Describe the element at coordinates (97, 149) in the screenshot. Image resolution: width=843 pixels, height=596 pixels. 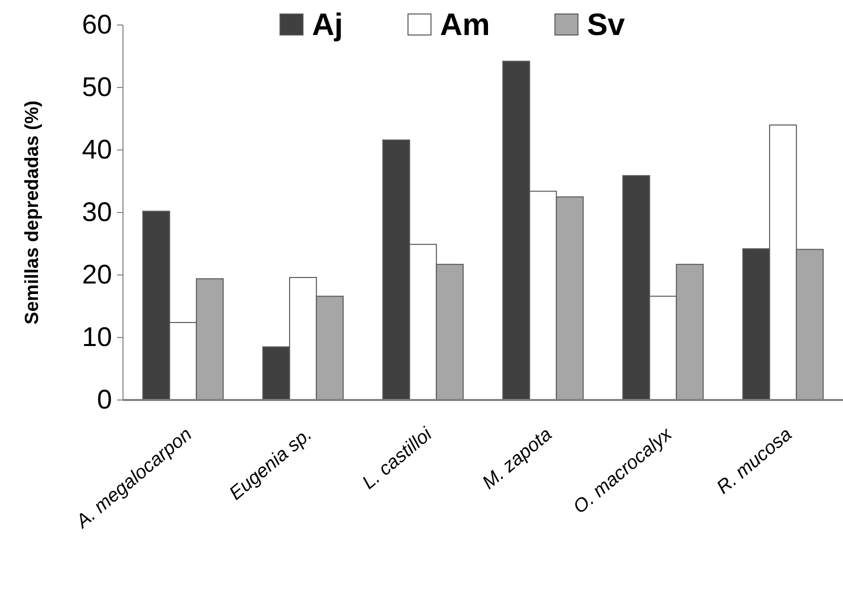
I see `y-tick-label: 40` at that location.